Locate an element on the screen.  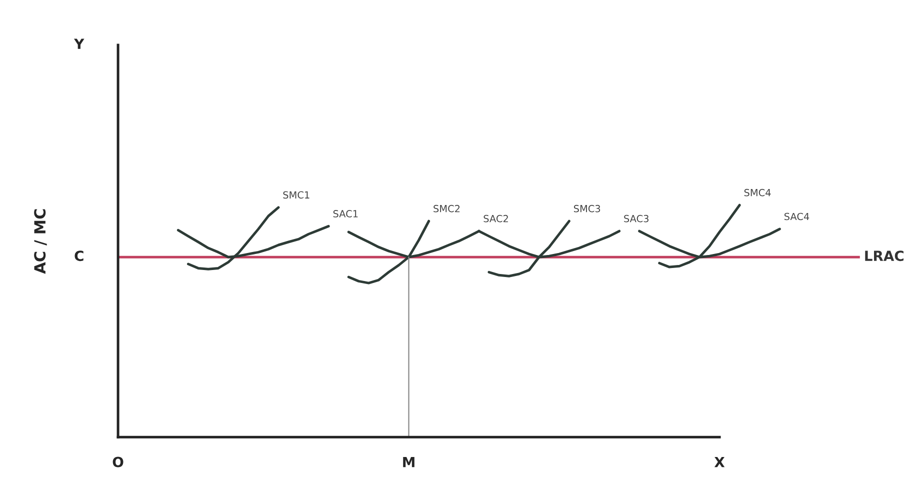
series-label: SAC1 is located at coordinates (345, 214).